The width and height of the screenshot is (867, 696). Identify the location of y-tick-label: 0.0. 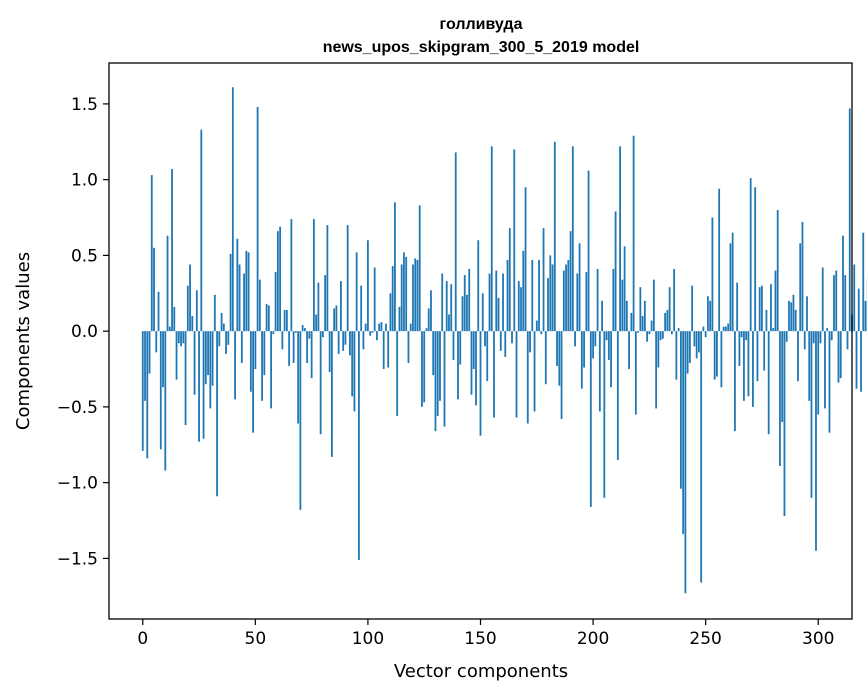
(84, 332).